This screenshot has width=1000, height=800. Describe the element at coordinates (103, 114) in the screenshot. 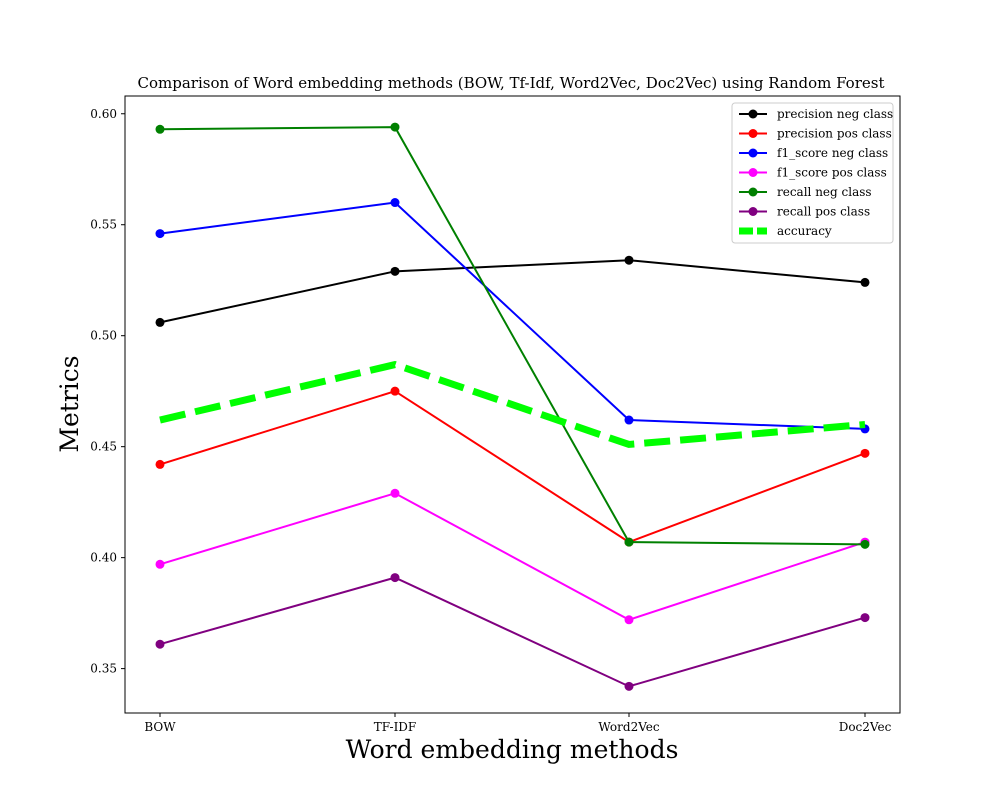

I see `y-tick-label: 0.60` at that location.